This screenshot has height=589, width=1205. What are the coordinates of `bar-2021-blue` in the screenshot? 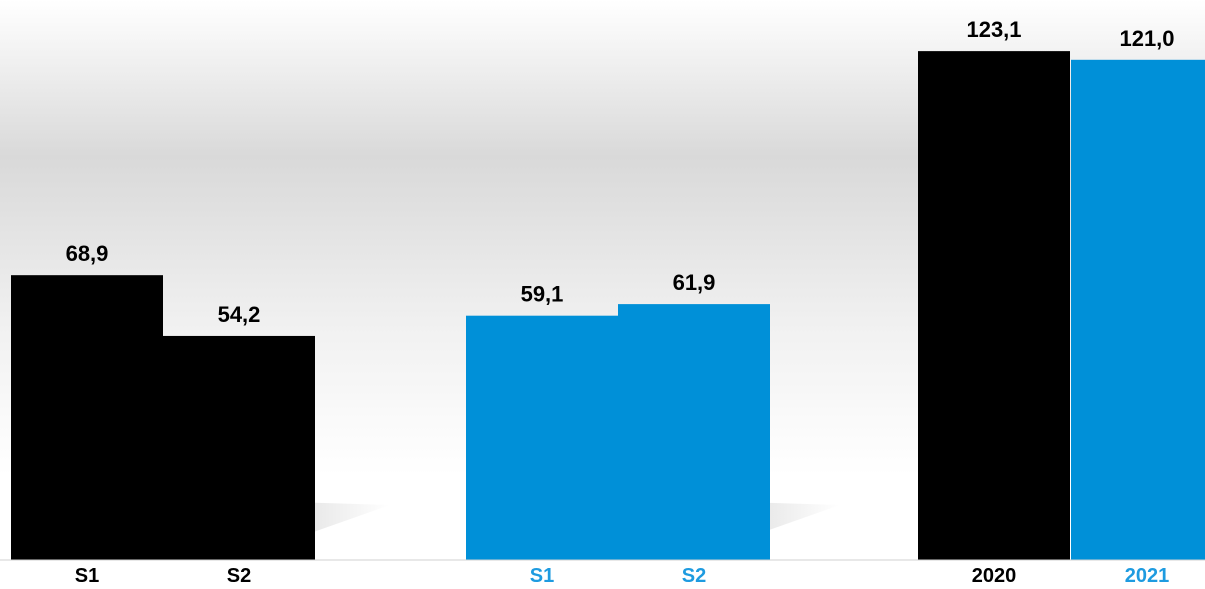 It's located at (1138, 309).